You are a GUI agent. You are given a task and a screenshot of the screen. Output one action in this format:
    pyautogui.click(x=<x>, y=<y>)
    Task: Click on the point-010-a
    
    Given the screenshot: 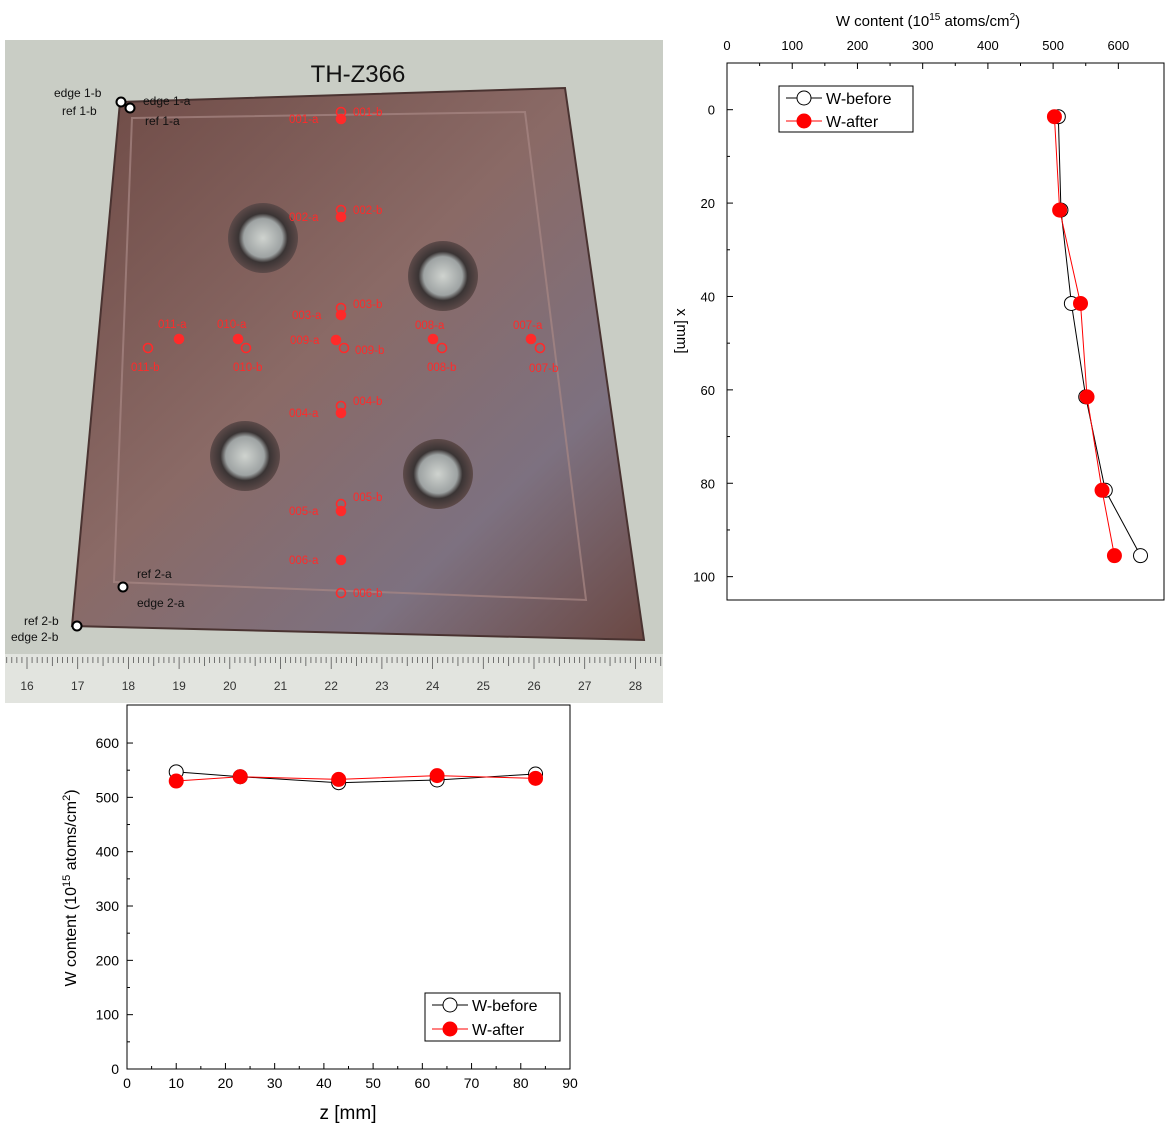 What is the action you would take?
    pyautogui.click(x=238, y=339)
    